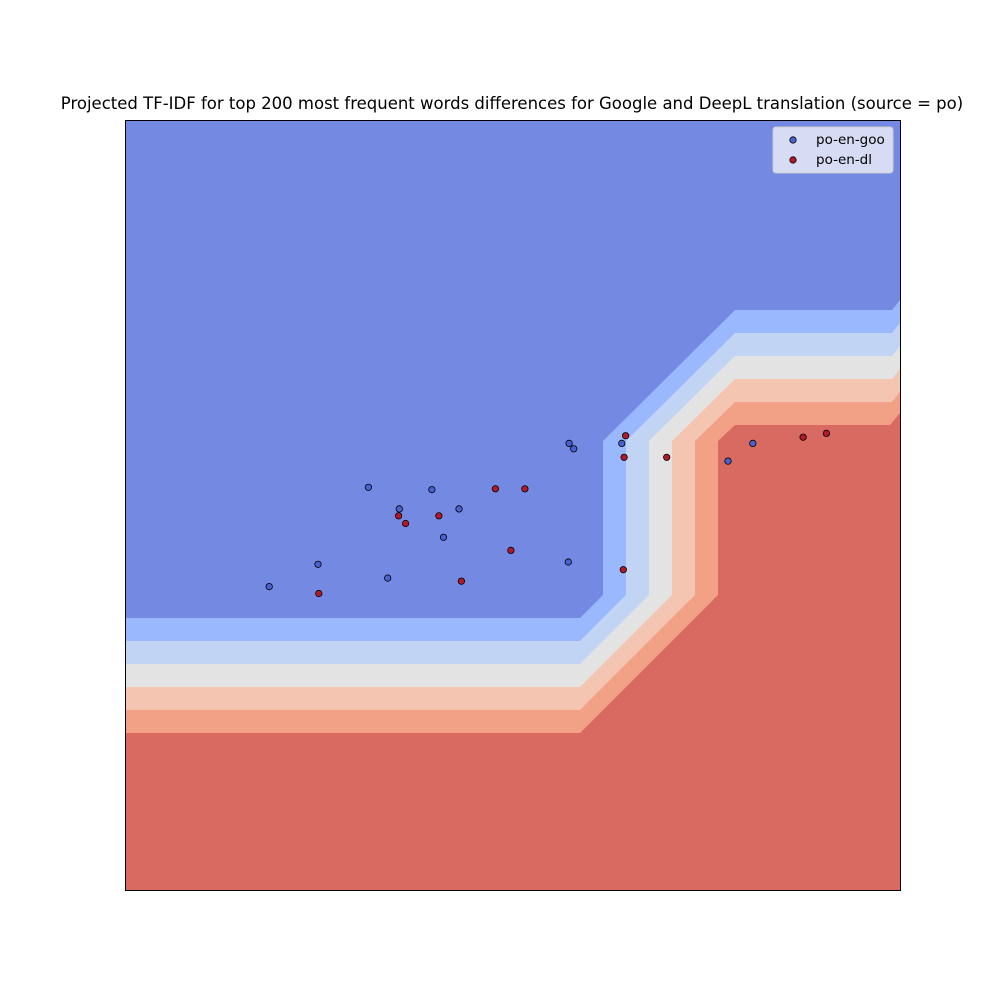  What do you see at coordinates (793, 140) in the screenshot?
I see `legend-marker-po-en-goo` at bounding box center [793, 140].